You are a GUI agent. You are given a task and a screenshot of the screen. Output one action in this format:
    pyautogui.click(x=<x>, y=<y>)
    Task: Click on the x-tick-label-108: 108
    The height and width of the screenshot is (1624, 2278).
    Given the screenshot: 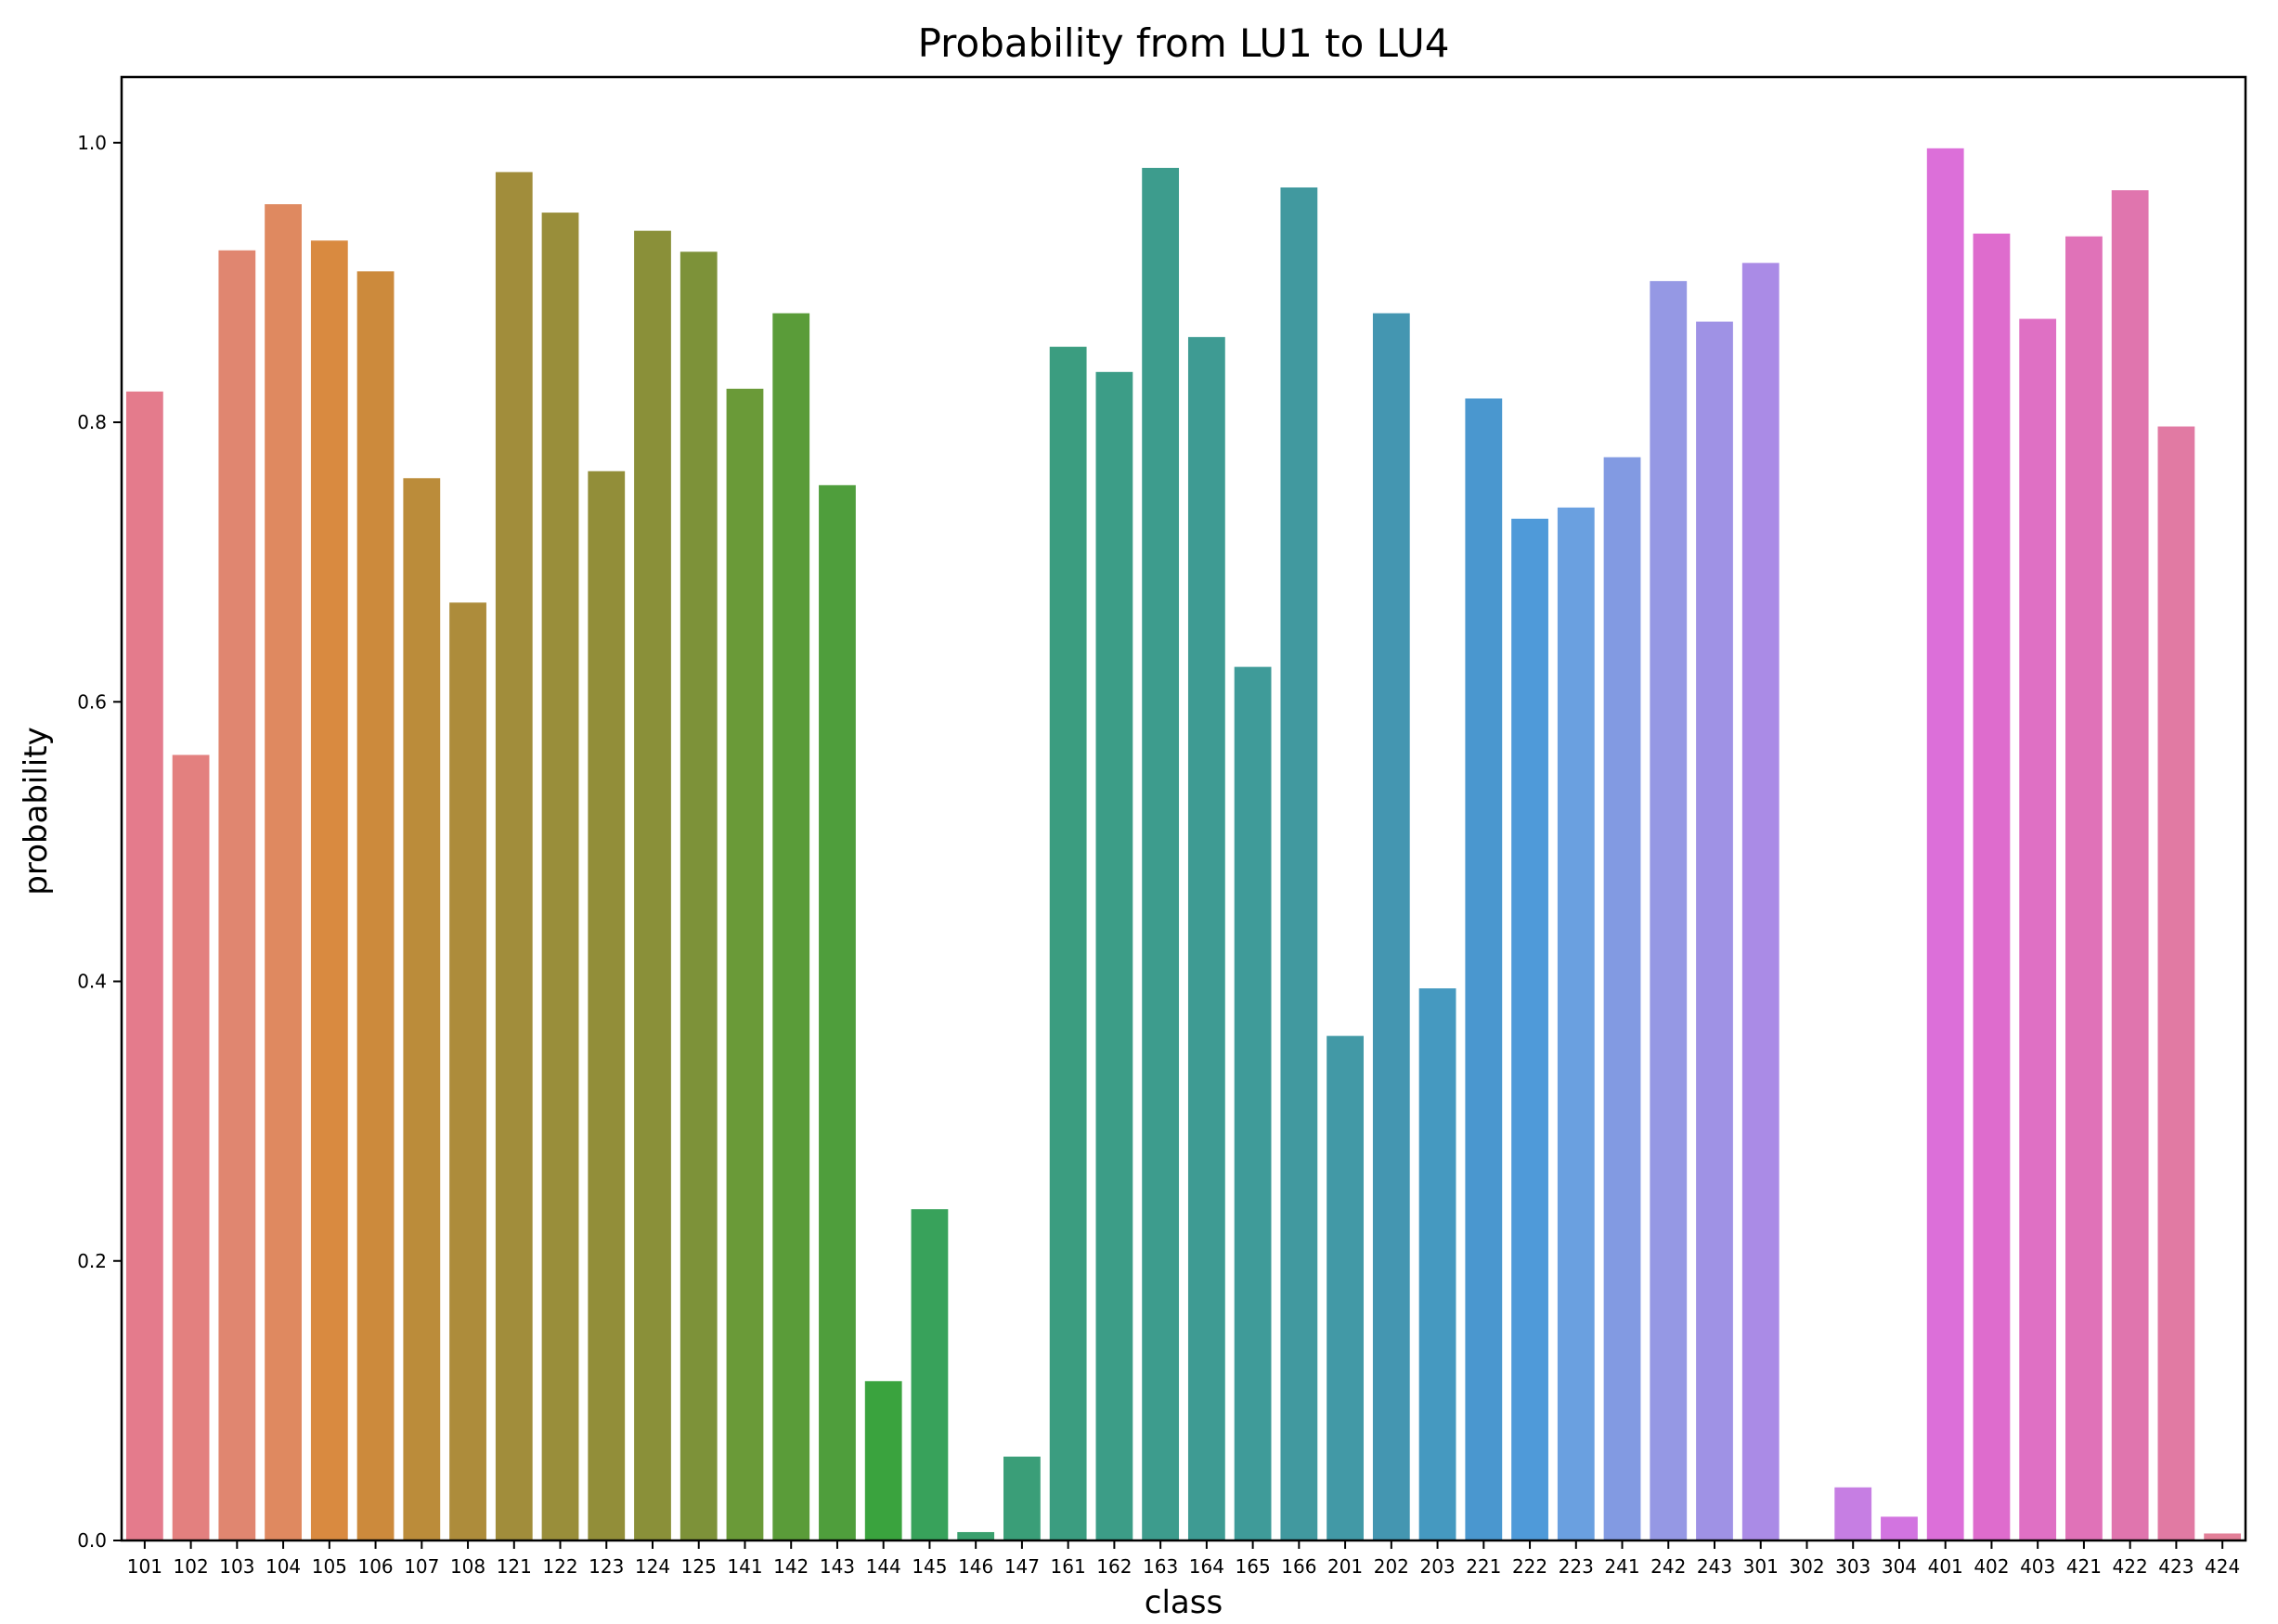 What is the action you would take?
    pyautogui.click(x=468, y=1567)
    